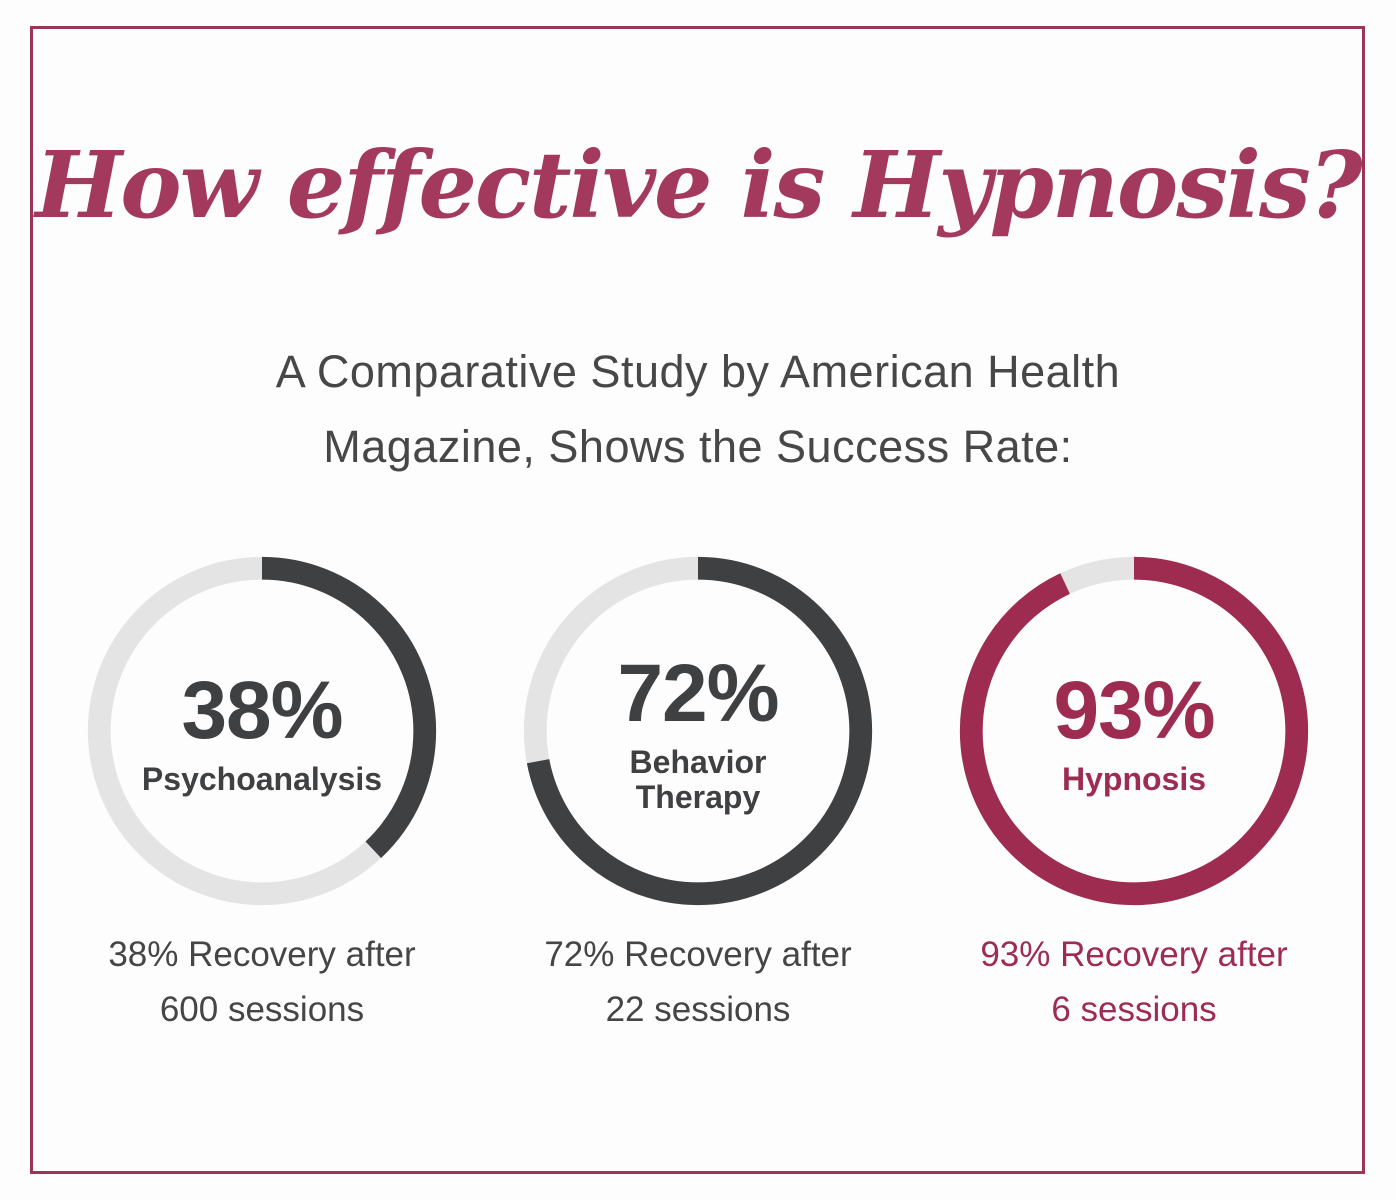 The width and height of the screenshot is (1396, 1200). Describe the element at coordinates (698, 955) in the screenshot. I see `caption-line-1: 72% Recovery after` at that location.